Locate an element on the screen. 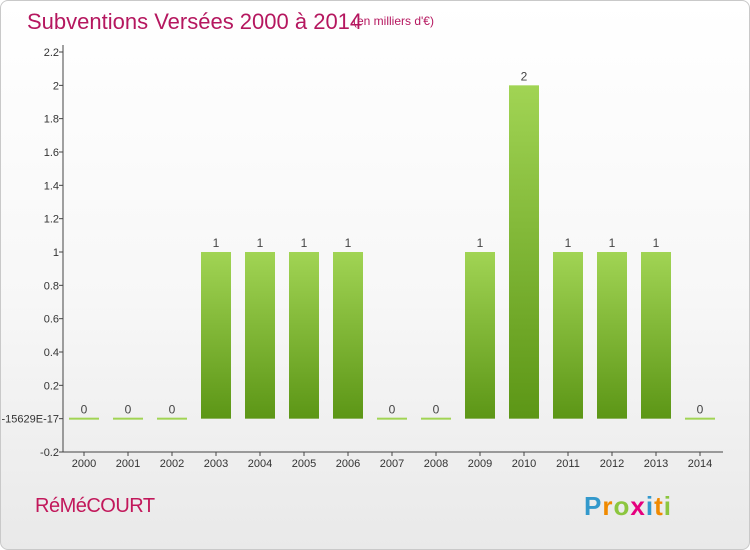 This screenshot has height=550, width=750. x-tick-label: 2003 is located at coordinates (216, 464).